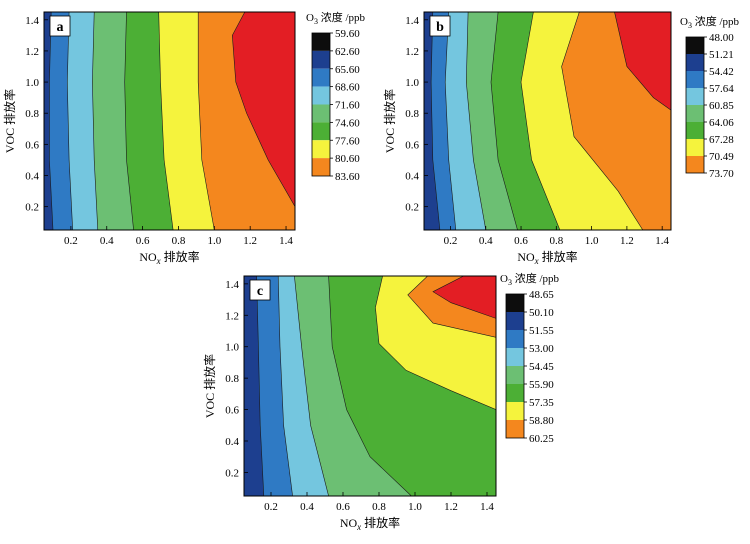 This screenshot has height=544, width=750. What do you see at coordinates (347, 141) in the screenshot?
I see `colorbar-level-label: 77.60` at bounding box center [347, 141].